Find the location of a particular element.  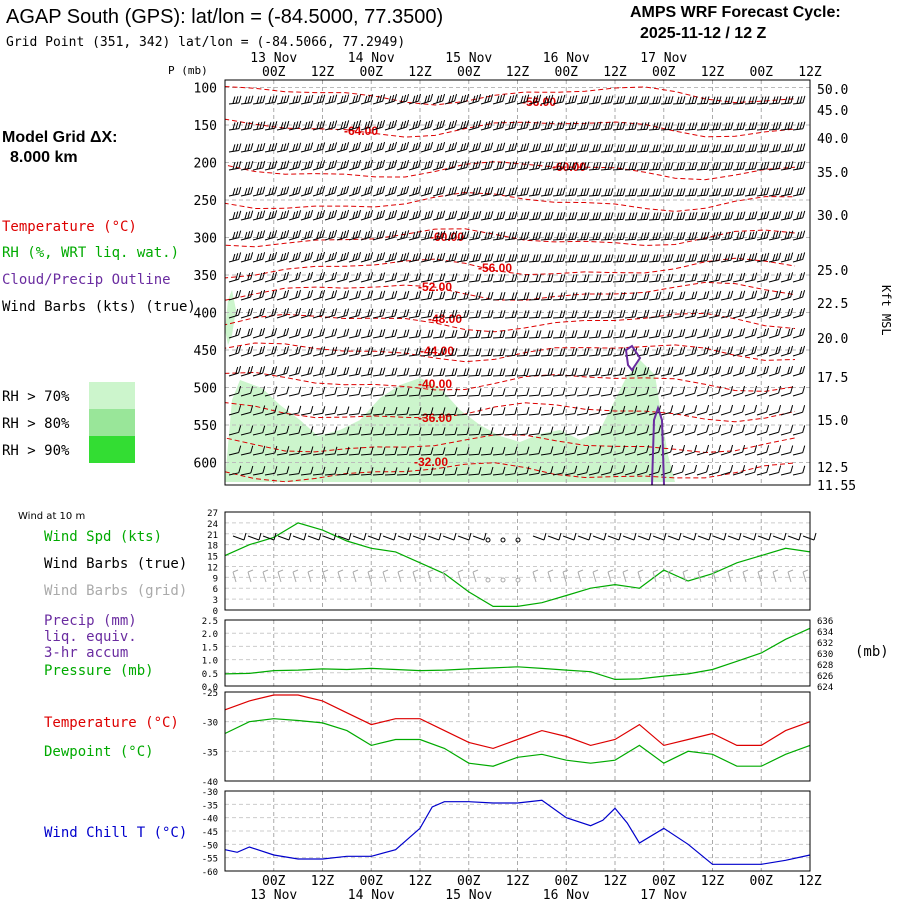

top-time-tick: 12Z is located at coordinates (323, 72).